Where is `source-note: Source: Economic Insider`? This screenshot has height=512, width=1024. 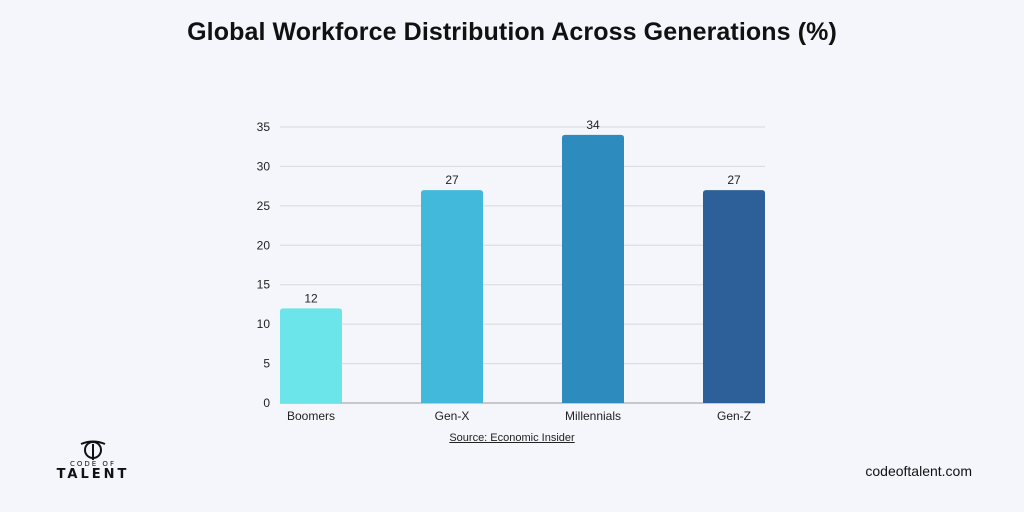
source-note: Source: Economic Insider is located at coordinates (512, 438).